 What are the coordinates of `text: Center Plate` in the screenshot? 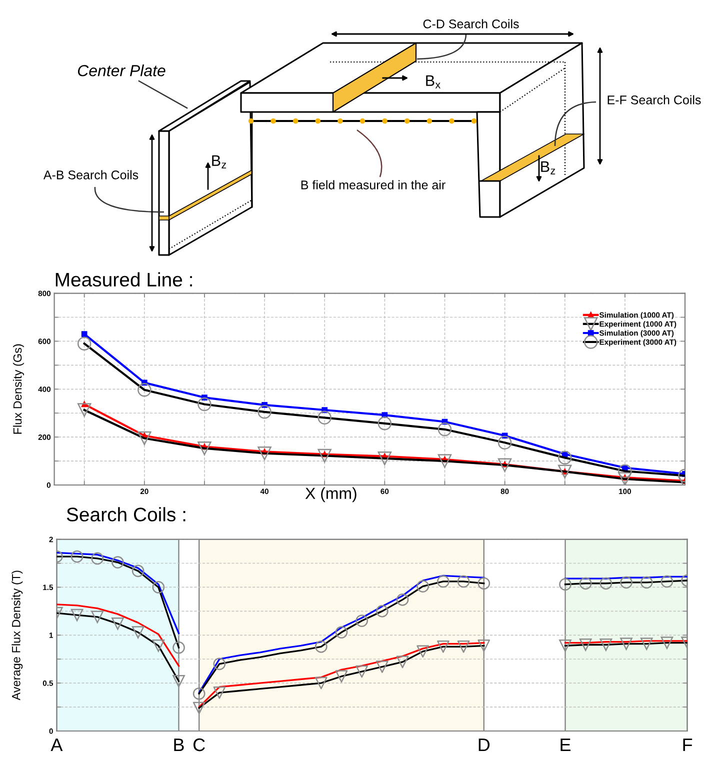 It's located at (122, 70).